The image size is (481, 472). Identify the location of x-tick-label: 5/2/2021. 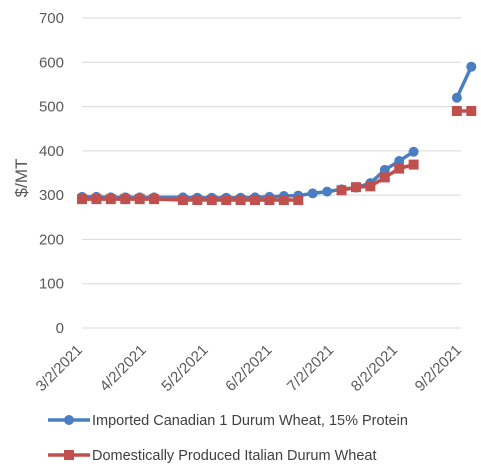
(184, 368).